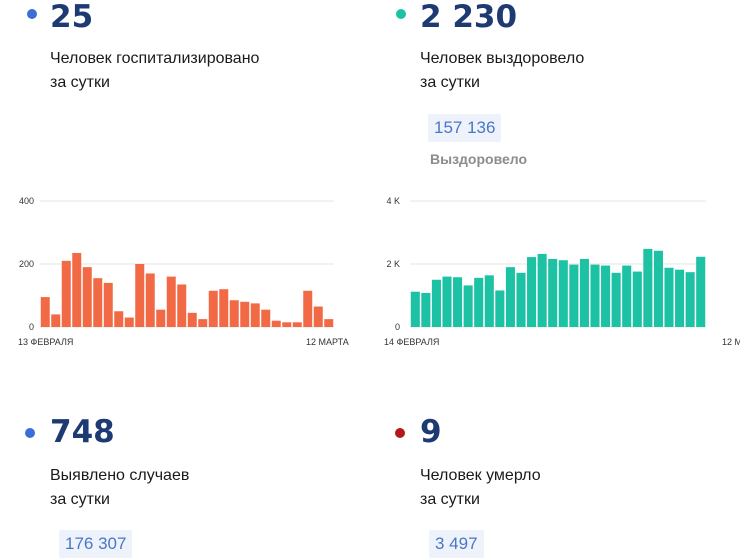 The height and width of the screenshot is (558, 748). Describe the element at coordinates (80, 82) in the screenshot. I see `hospitalized-period: за сутки` at that location.